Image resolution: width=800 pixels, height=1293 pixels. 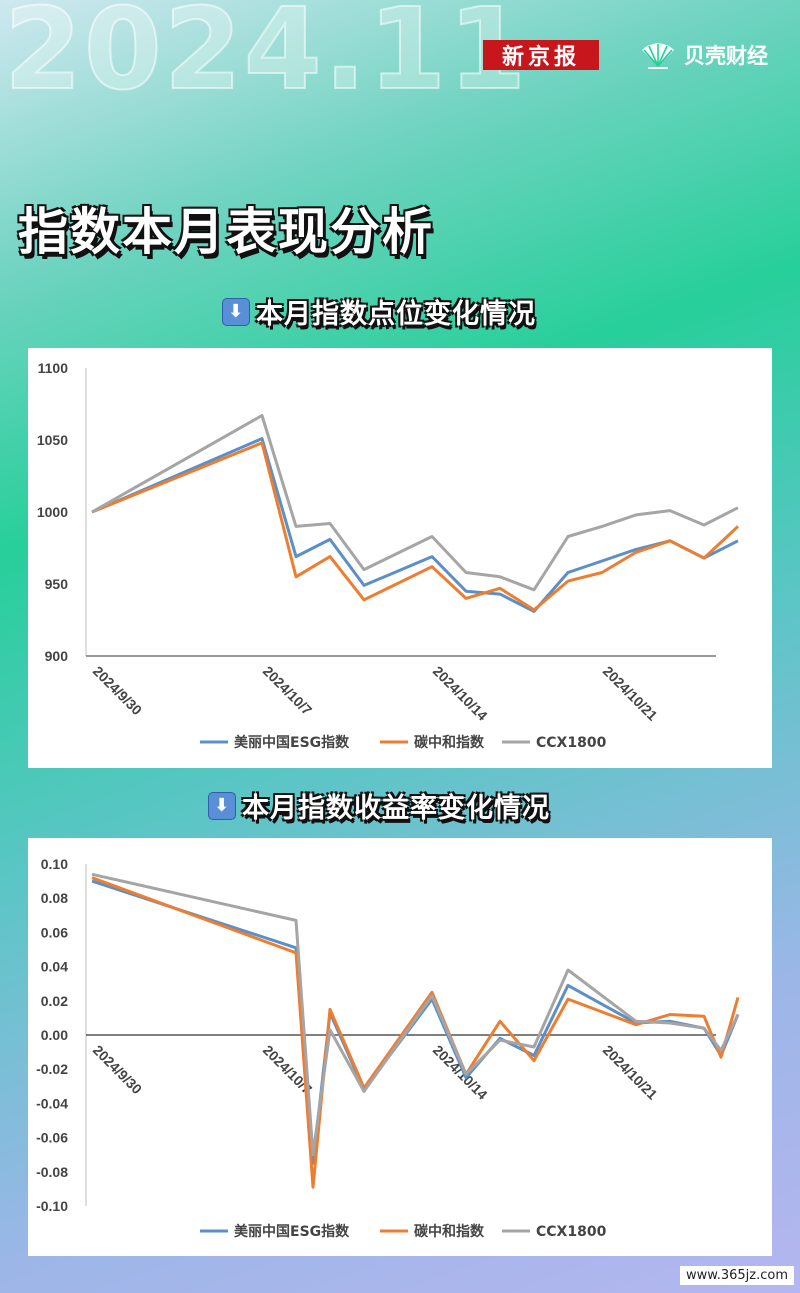 What do you see at coordinates (396, 808) in the screenshot?
I see `section-title-returns-label: 本月指数收益率变化情况` at bounding box center [396, 808].